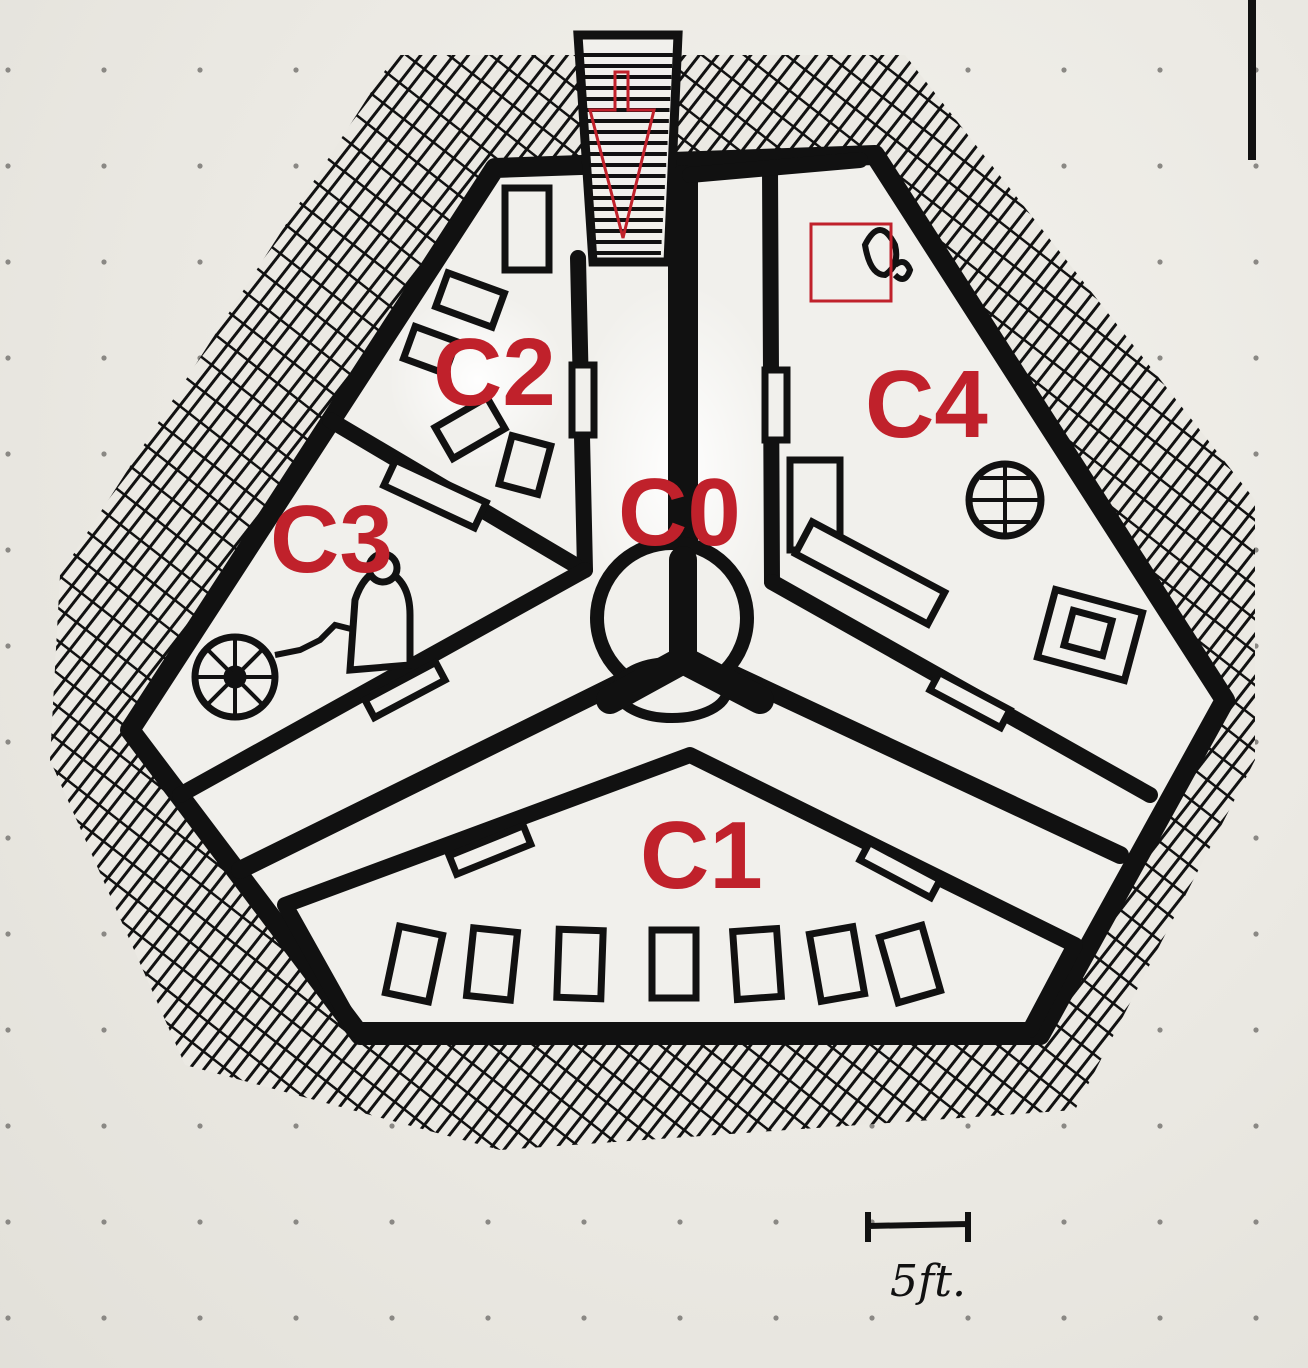 The image size is (1308, 1368). I want to click on entrance-arrow-icon, so click(622, 154).